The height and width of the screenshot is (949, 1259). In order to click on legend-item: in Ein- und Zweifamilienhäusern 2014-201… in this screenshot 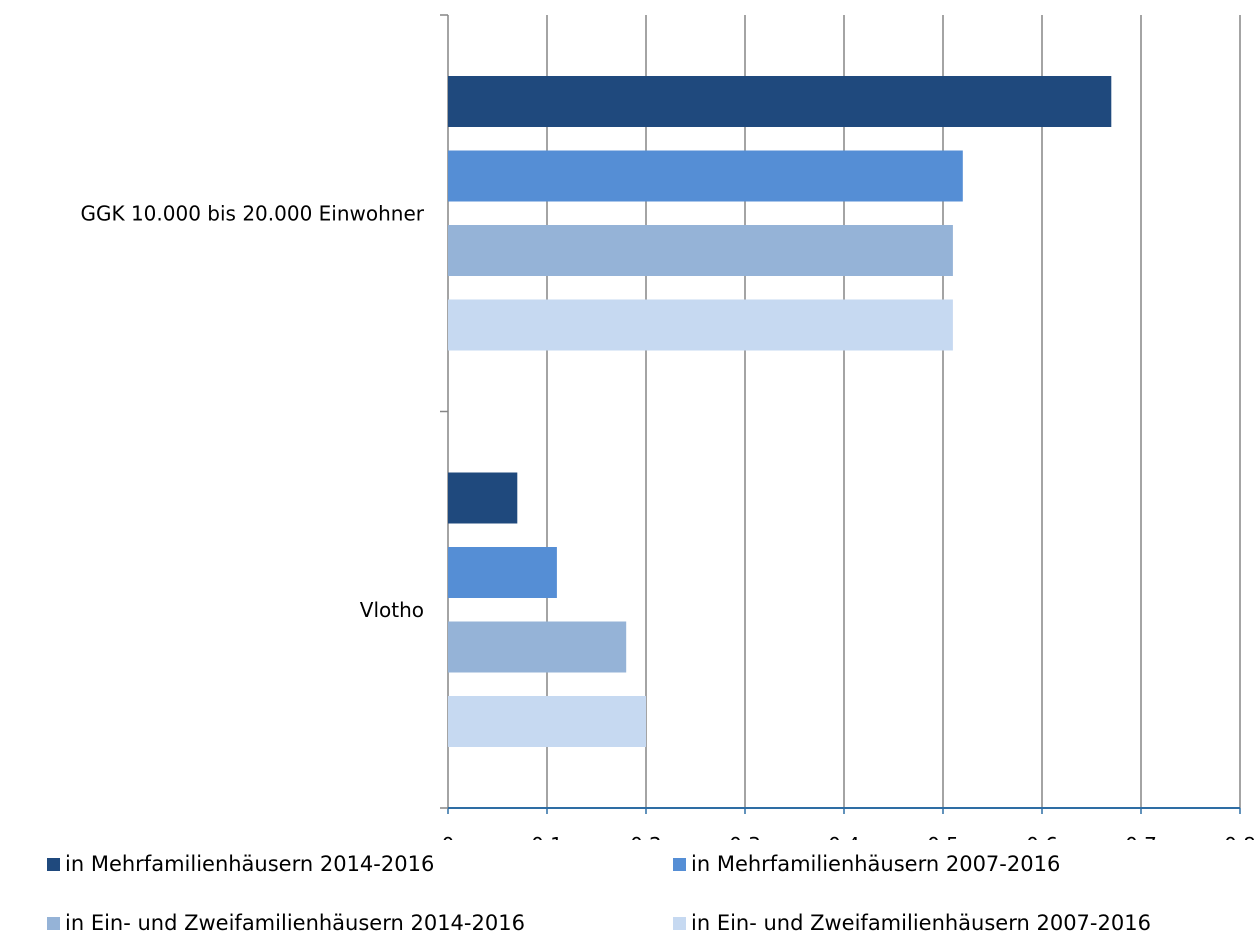, I will do `click(286, 923)`.